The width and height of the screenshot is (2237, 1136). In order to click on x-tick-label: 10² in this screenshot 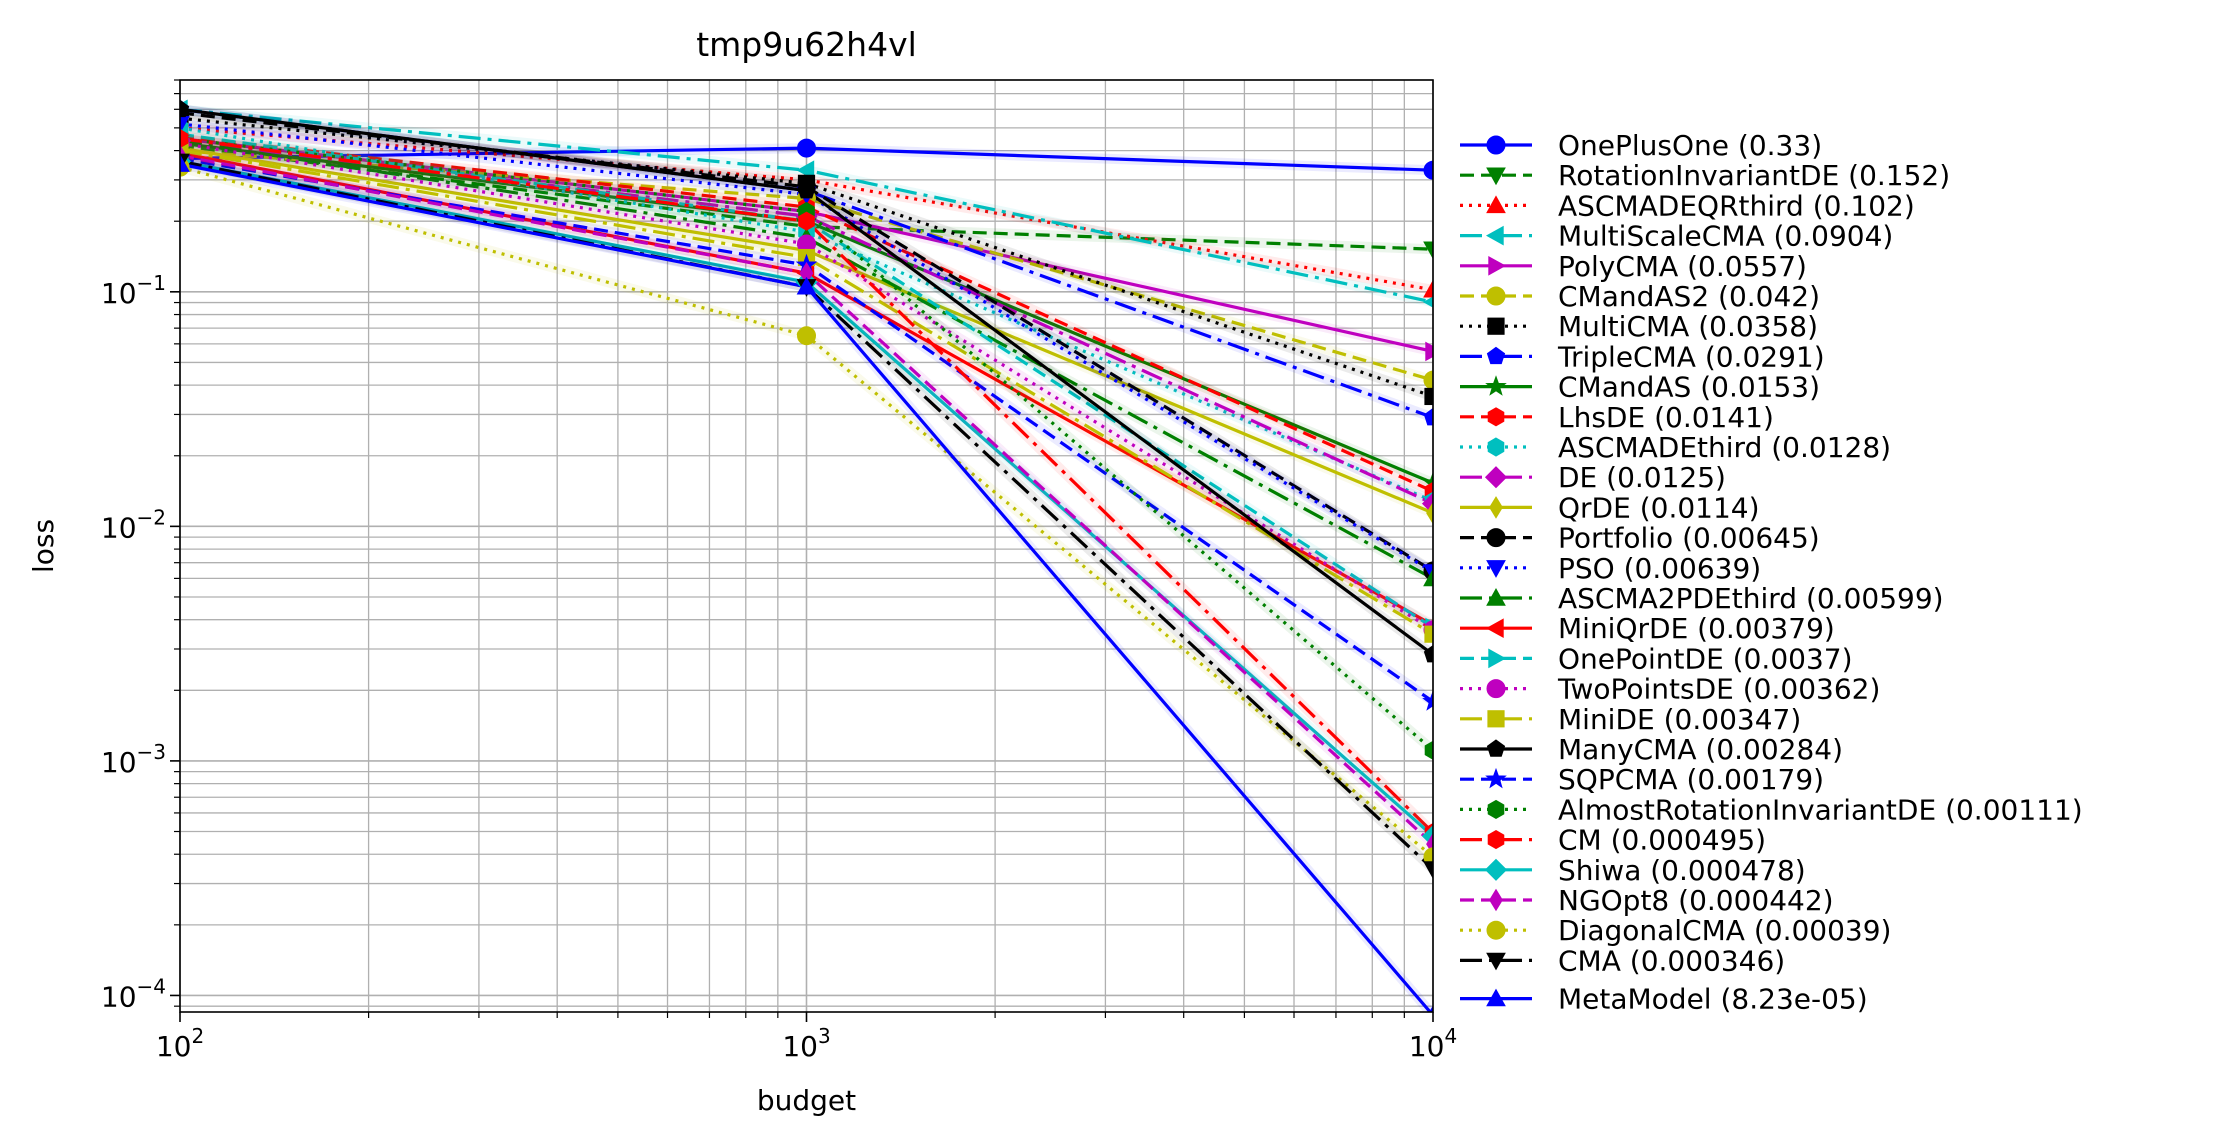, I will do `click(180, 1043)`.